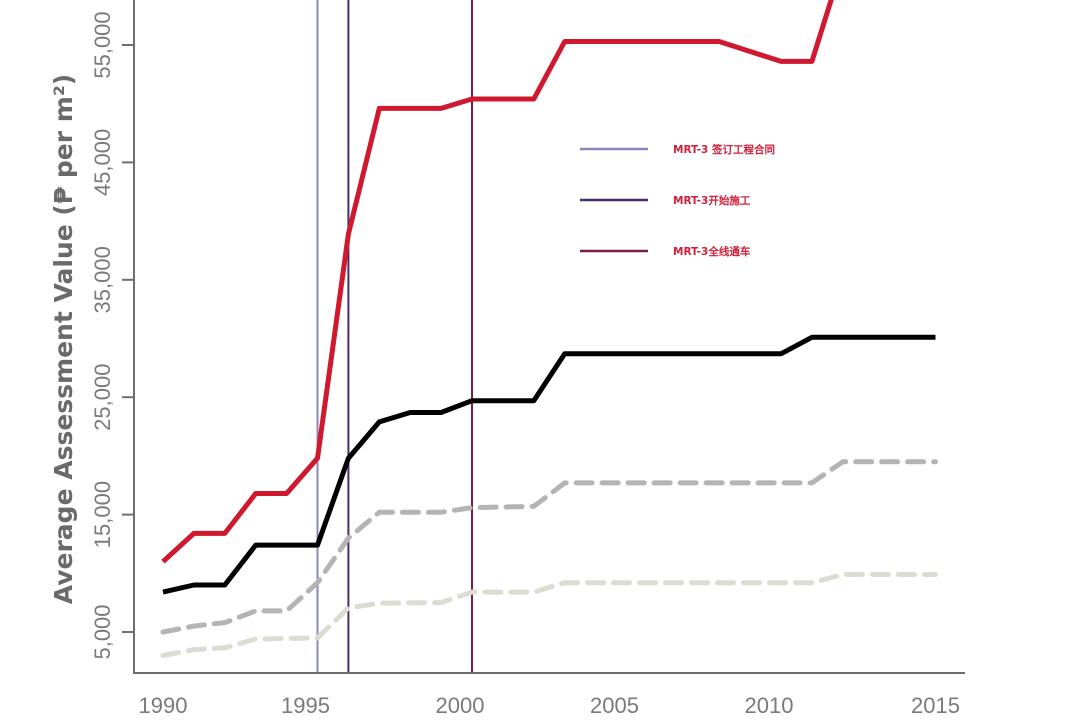 This screenshot has width=1080, height=720. Describe the element at coordinates (724, 149) in the screenshot. I see `legend-label: MRT-3 签订工程合同` at that location.